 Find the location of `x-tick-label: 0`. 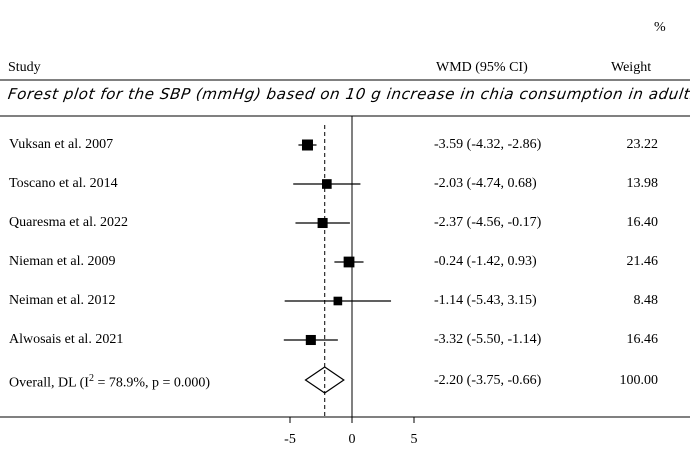

x-tick-label: 0 is located at coordinates (352, 439).